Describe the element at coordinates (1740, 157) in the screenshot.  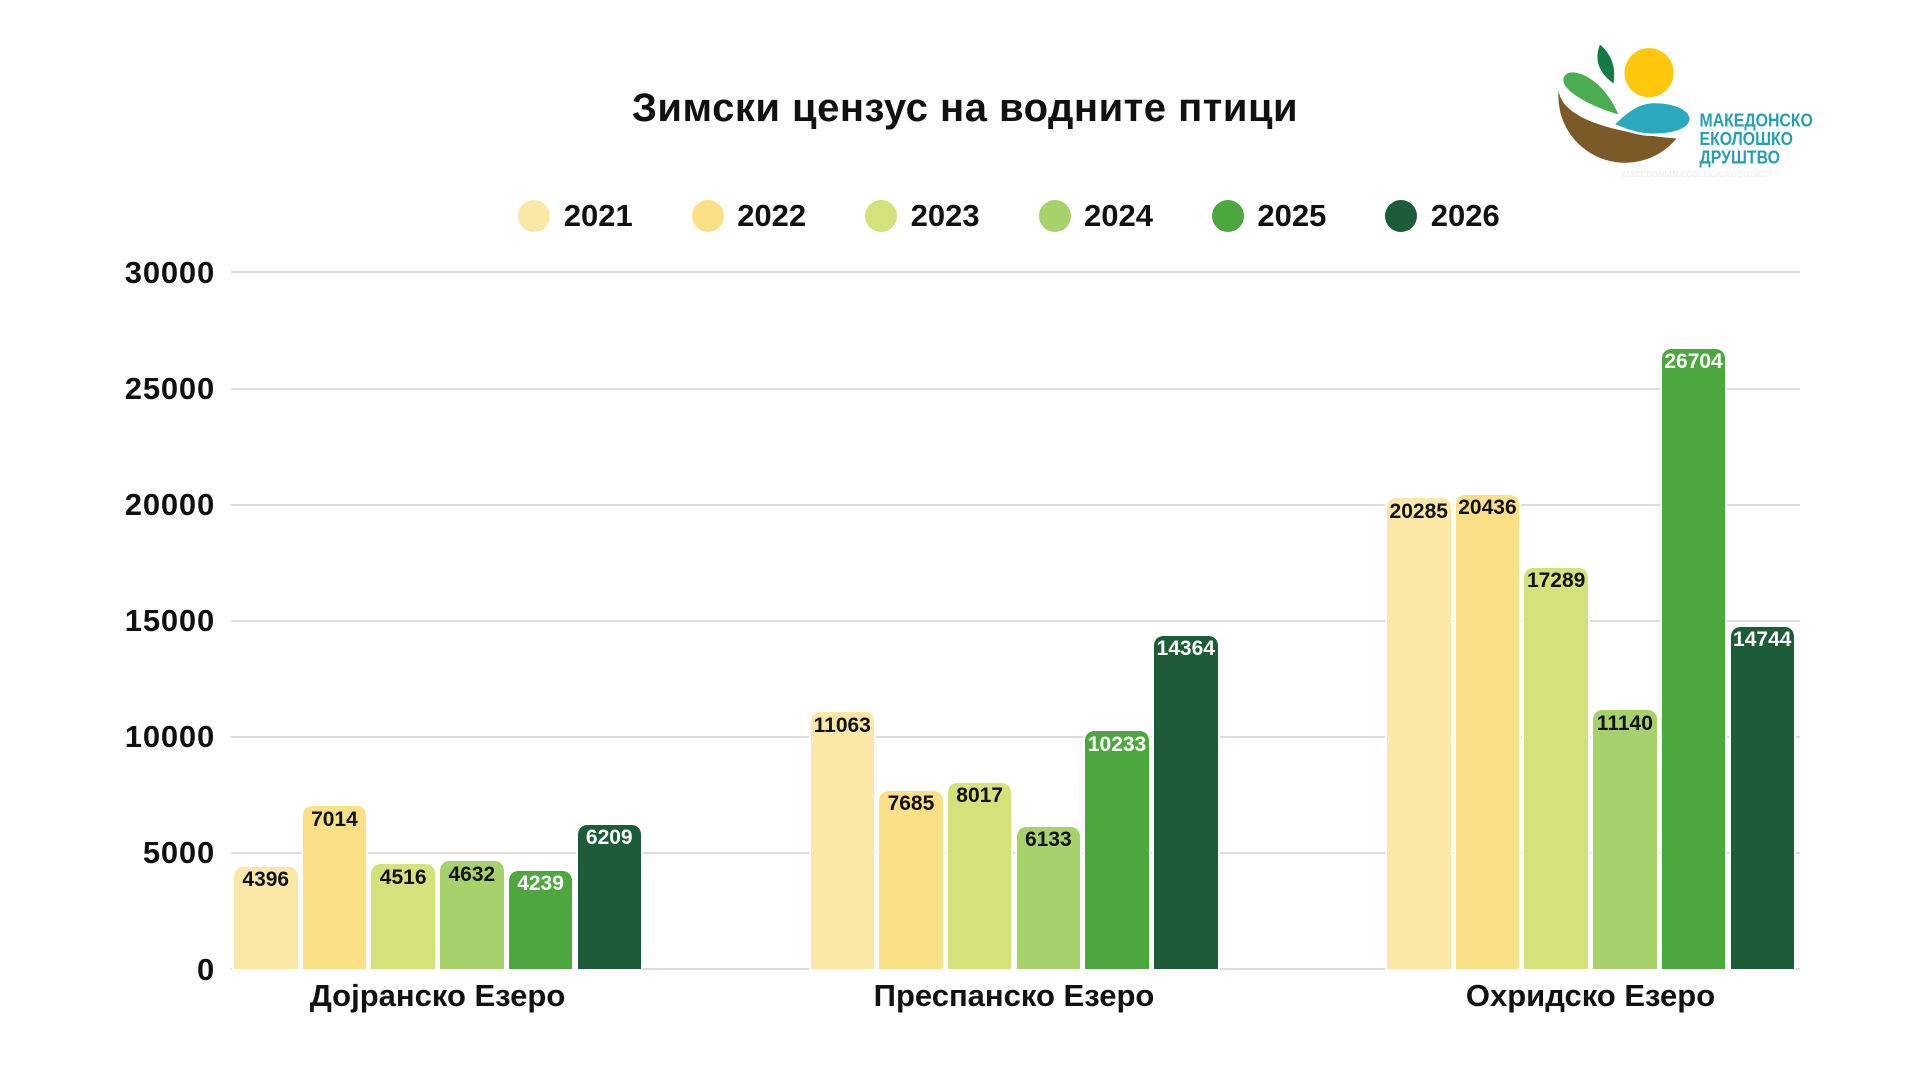
I see `svg-text: ДРУШТВО` at that location.